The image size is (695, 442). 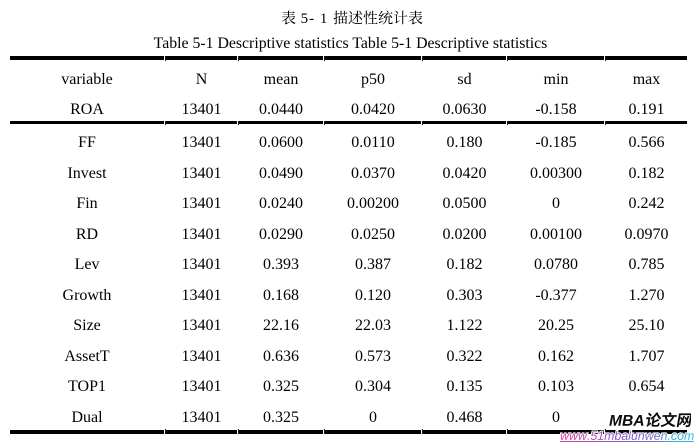 I want to click on value-cell: 0.0420, so click(x=373, y=107).